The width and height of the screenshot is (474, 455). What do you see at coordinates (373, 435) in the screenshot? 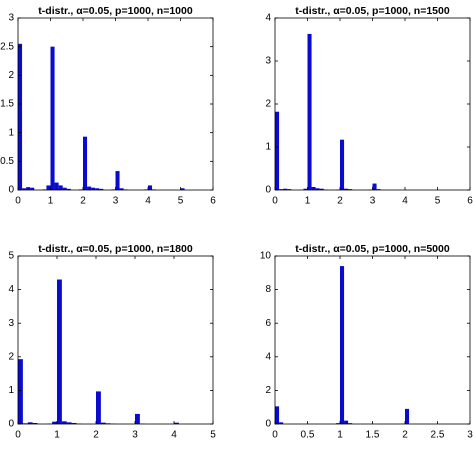
I see `x-tick-label: 1.5` at bounding box center [373, 435].